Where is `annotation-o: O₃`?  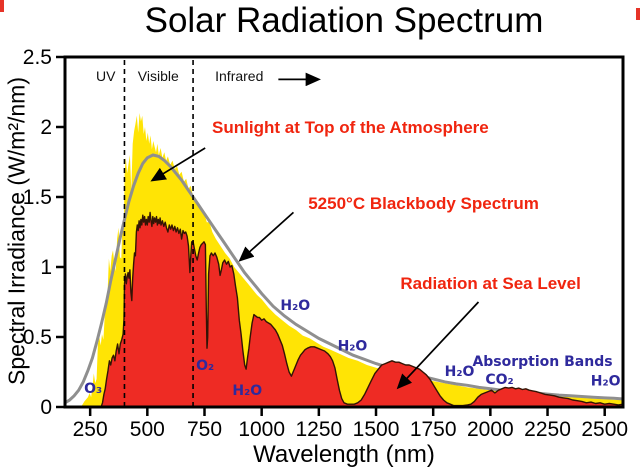 annotation-o: O₃ is located at coordinates (93, 389).